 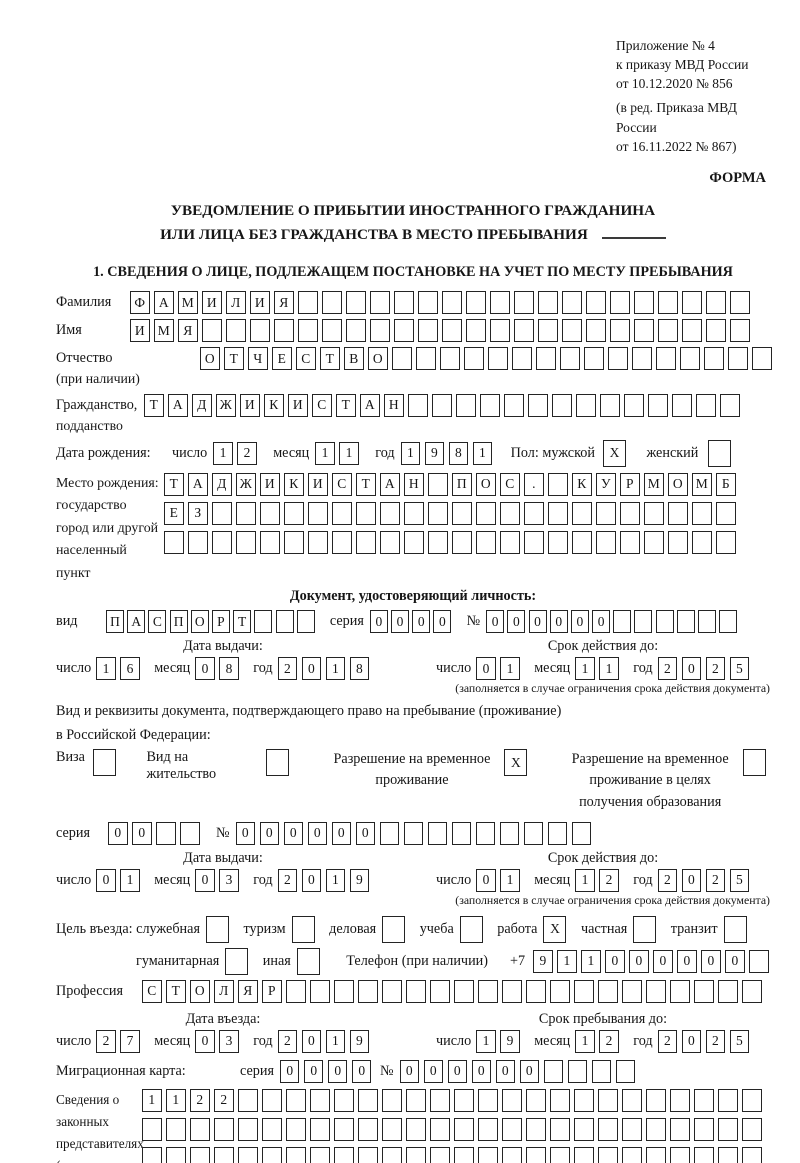 What do you see at coordinates (115, 621) in the screenshot?
I see `char-cell: П` at bounding box center [115, 621].